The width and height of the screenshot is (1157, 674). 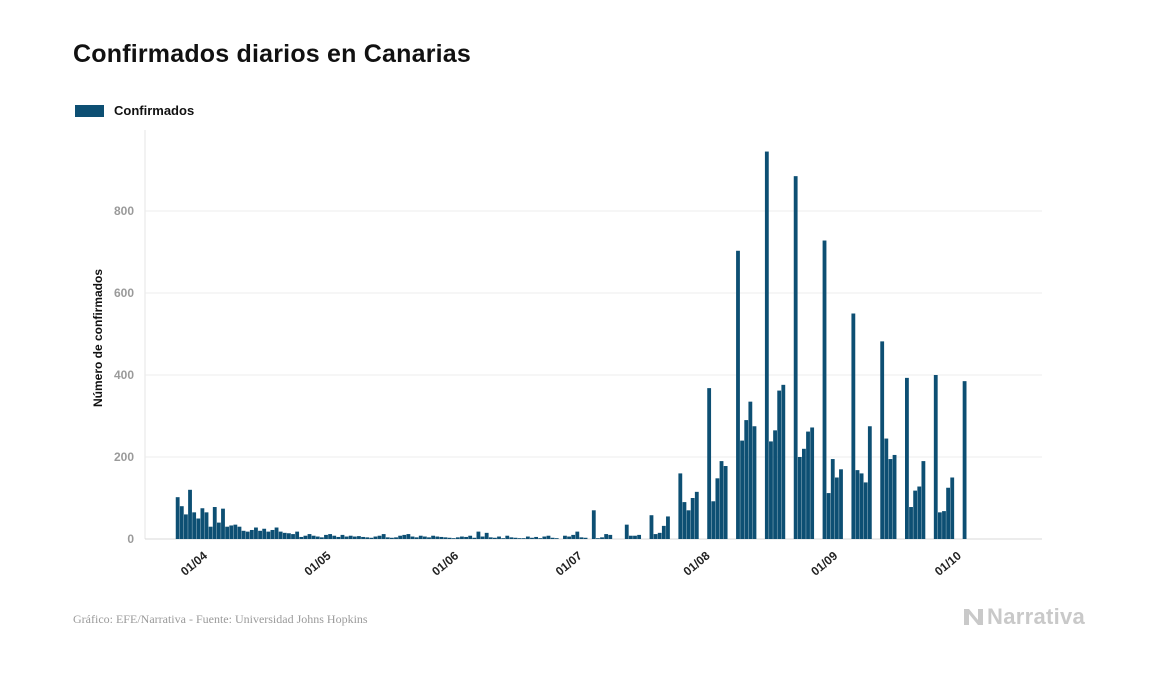 I want to click on x-tick-label: 01/06, so click(x=445, y=563).